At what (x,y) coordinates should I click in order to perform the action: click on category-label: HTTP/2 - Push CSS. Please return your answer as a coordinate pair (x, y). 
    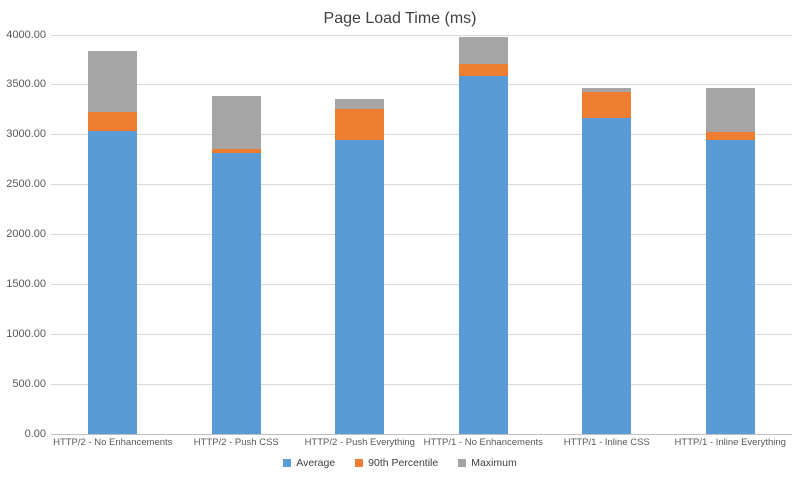
    Looking at the image, I should click on (236, 442).